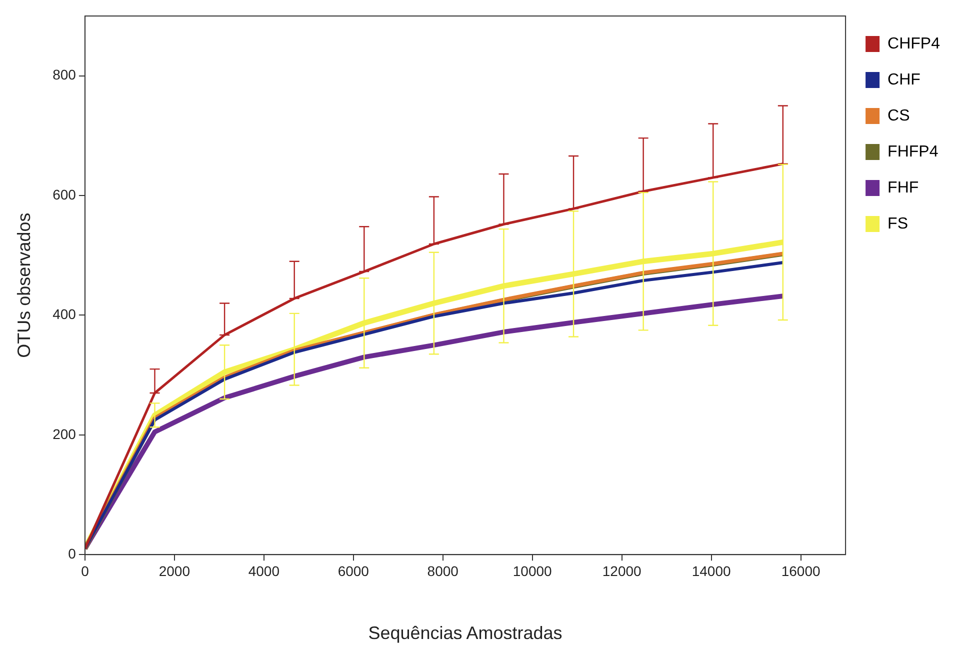  I want to click on legend-label: FHFP4, so click(913, 151).